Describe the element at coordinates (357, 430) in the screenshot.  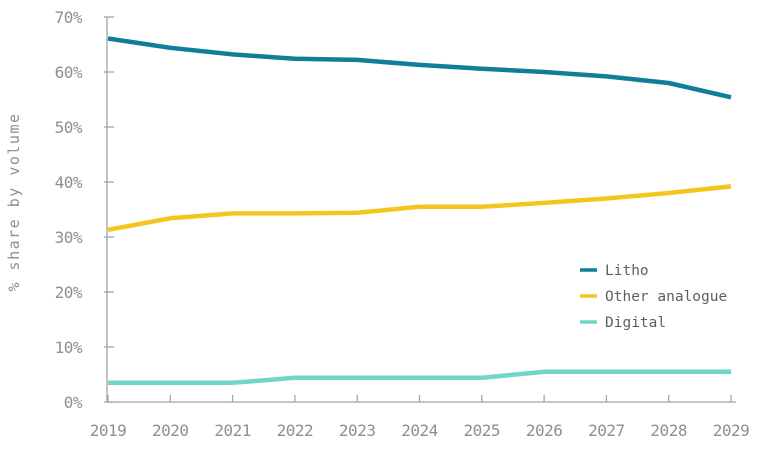
I see `x-tick-label: 2023` at that location.